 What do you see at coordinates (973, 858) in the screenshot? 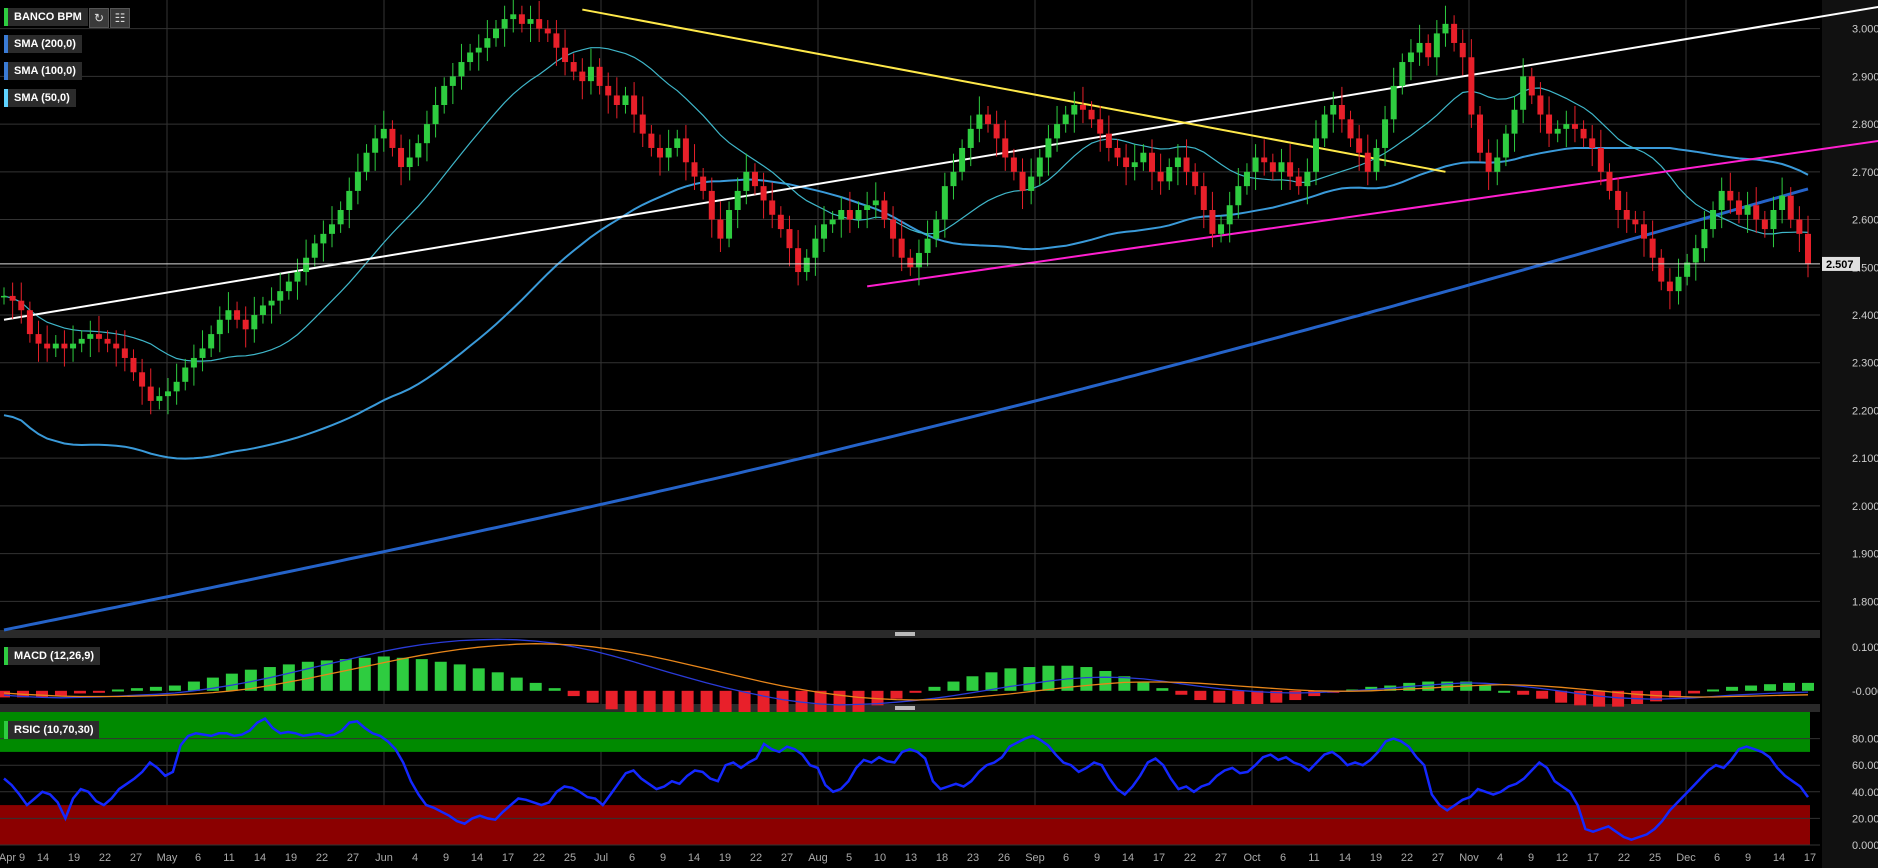
I see `x-tick-label: 23` at bounding box center [973, 858].